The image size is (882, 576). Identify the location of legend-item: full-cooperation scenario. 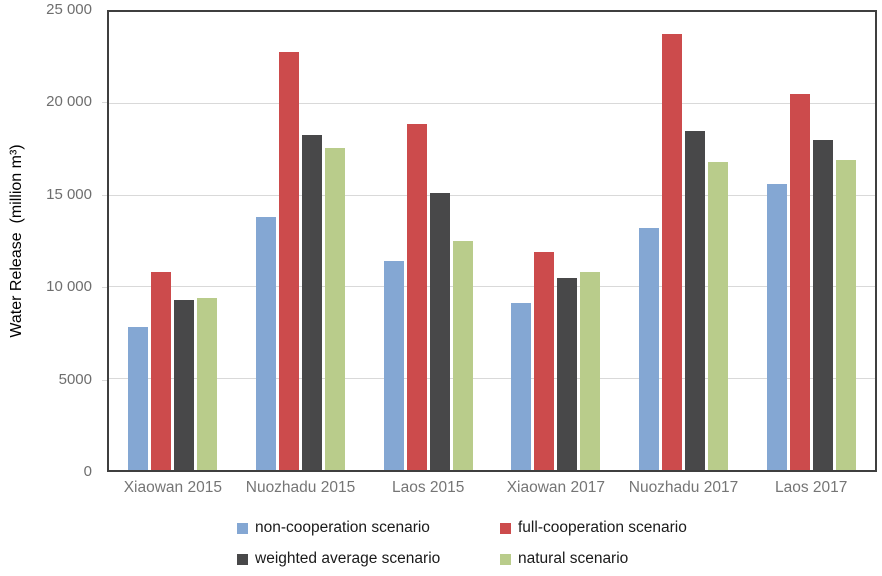
(593, 528).